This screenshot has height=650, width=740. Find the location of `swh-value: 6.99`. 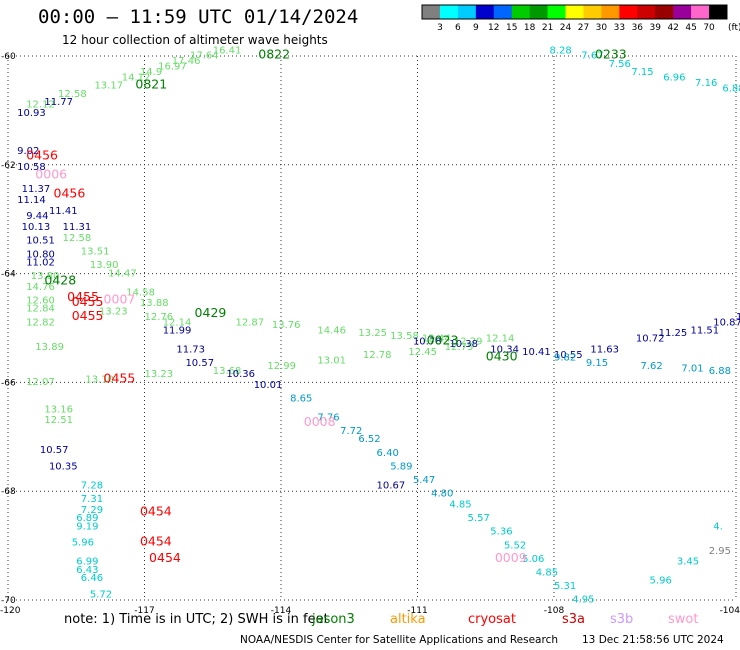

swh-value: 6.99 is located at coordinates (87, 562).